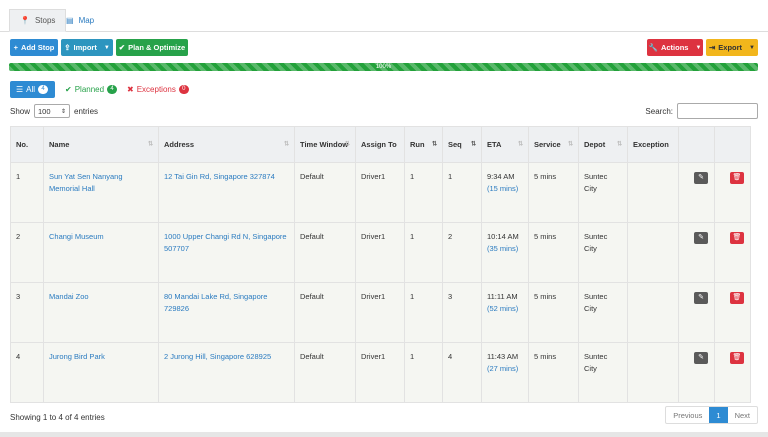 This screenshot has width=768, height=437. What do you see at coordinates (68, 89) in the screenshot?
I see `check-icon: ✔` at bounding box center [68, 89].